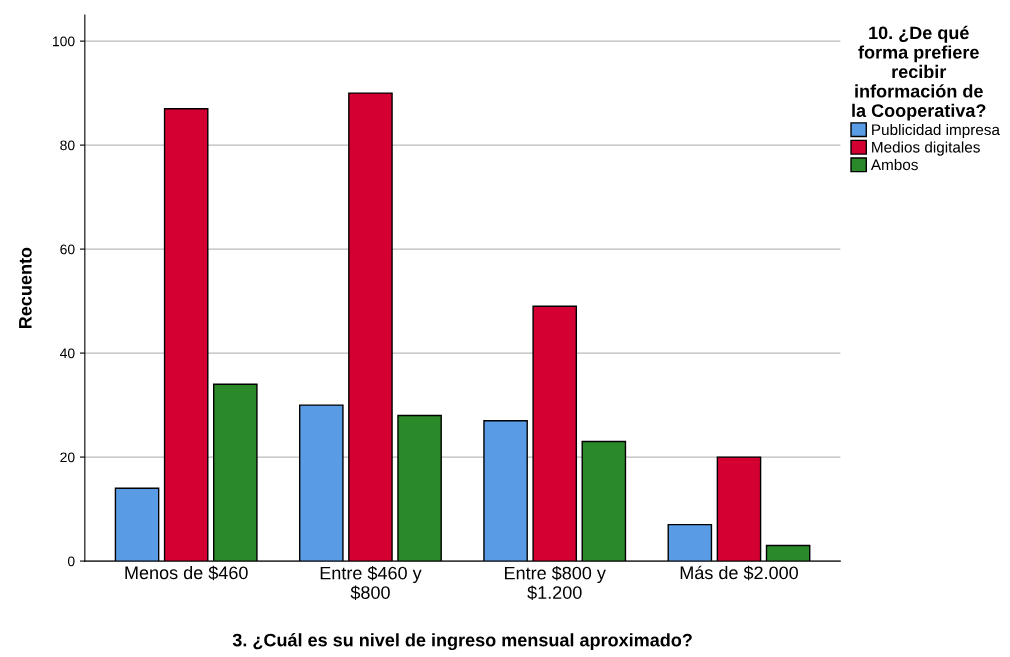 The image size is (1010, 657). Describe the element at coordinates (936, 131) in the screenshot. I see `legend-label: Publicidad impresa` at that location.